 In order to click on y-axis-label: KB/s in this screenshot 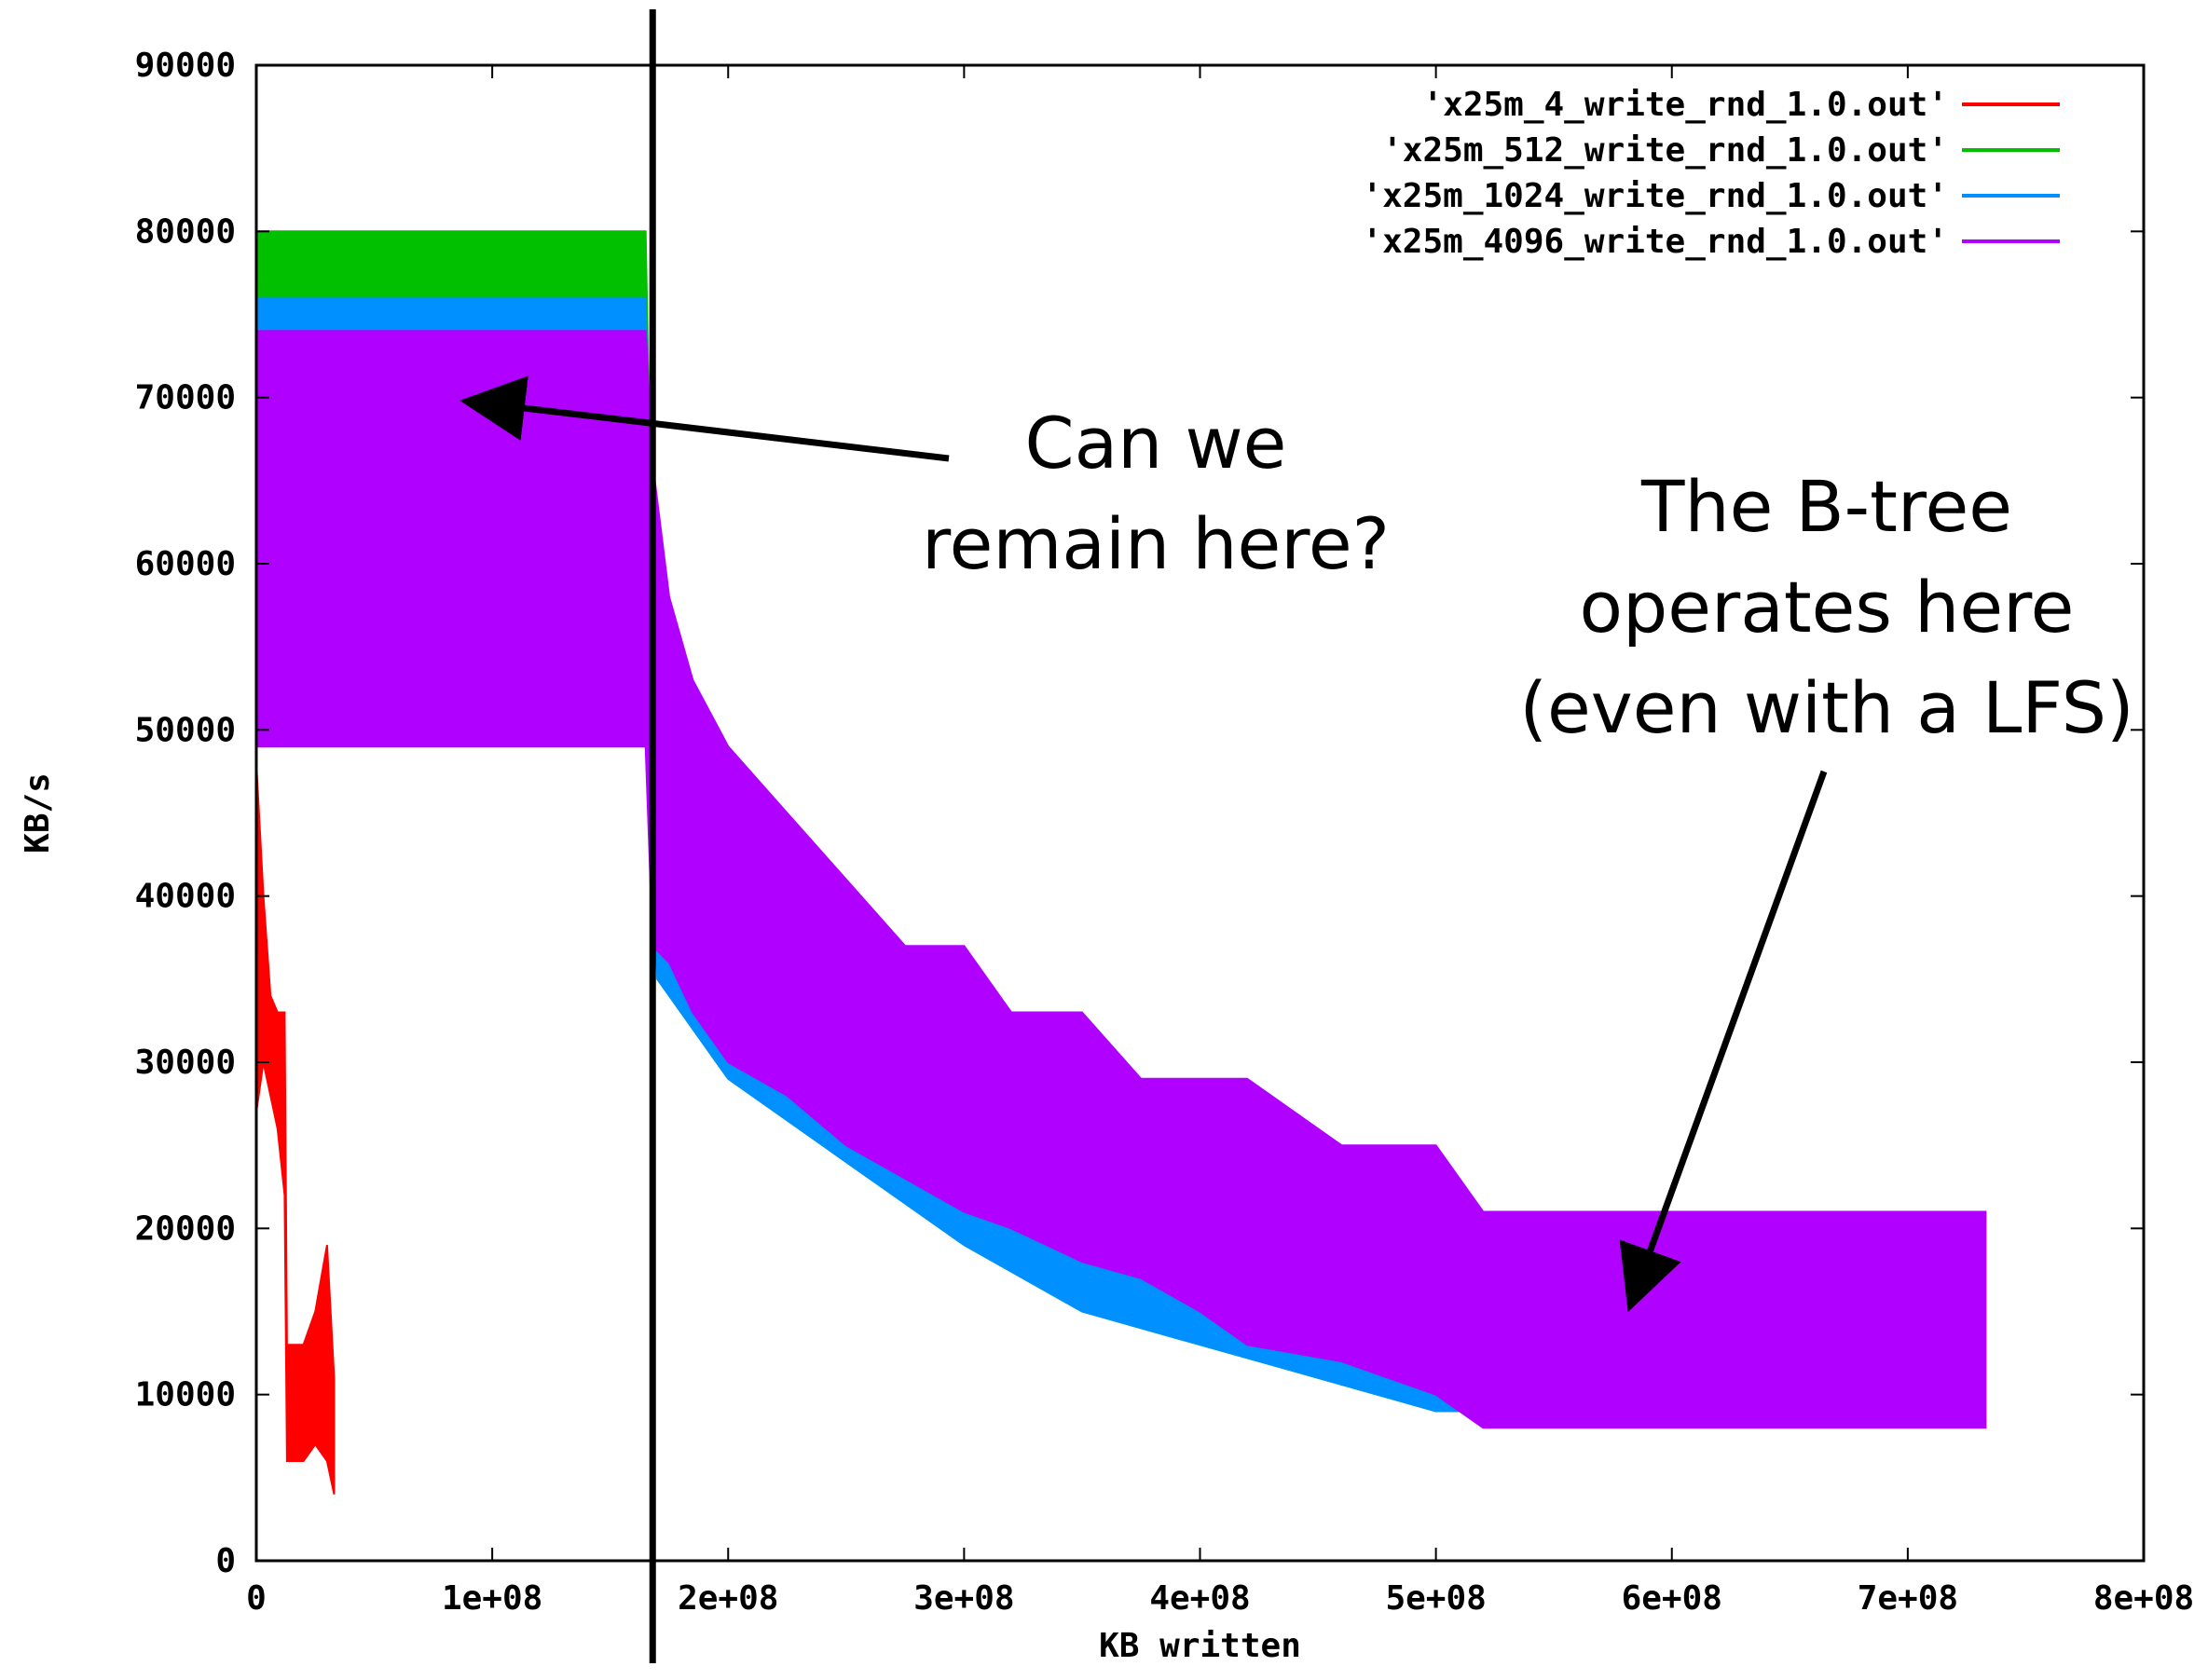, I will do `click(38, 813)`.